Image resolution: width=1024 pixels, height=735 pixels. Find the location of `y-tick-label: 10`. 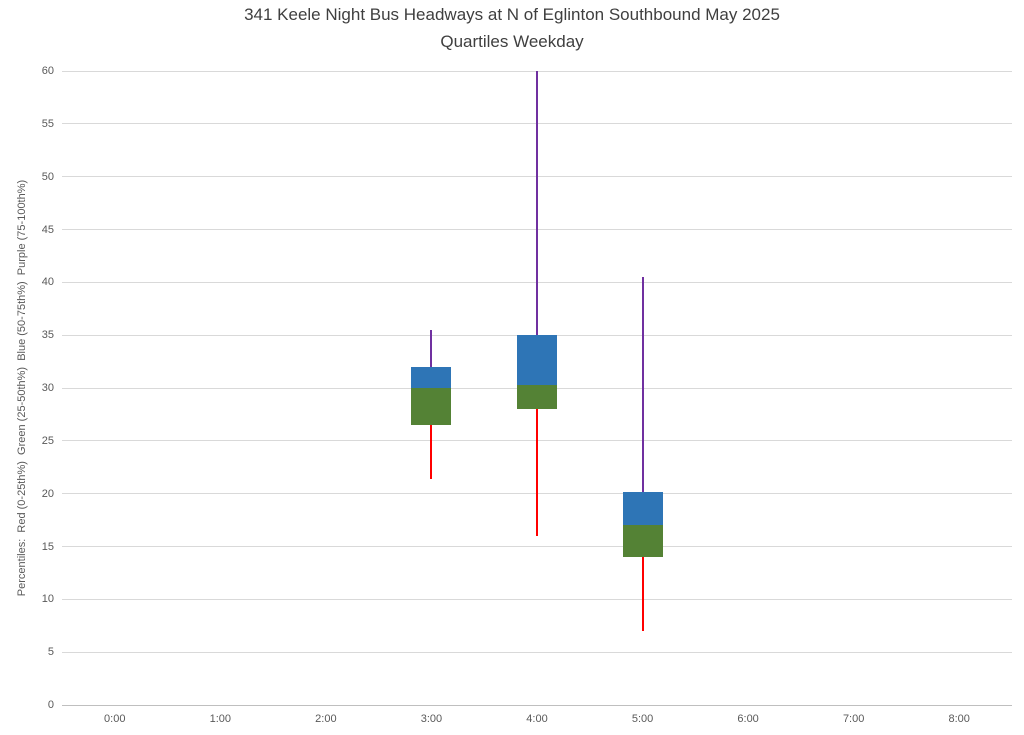

y-tick-label: 10 is located at coordinates (47, 599).